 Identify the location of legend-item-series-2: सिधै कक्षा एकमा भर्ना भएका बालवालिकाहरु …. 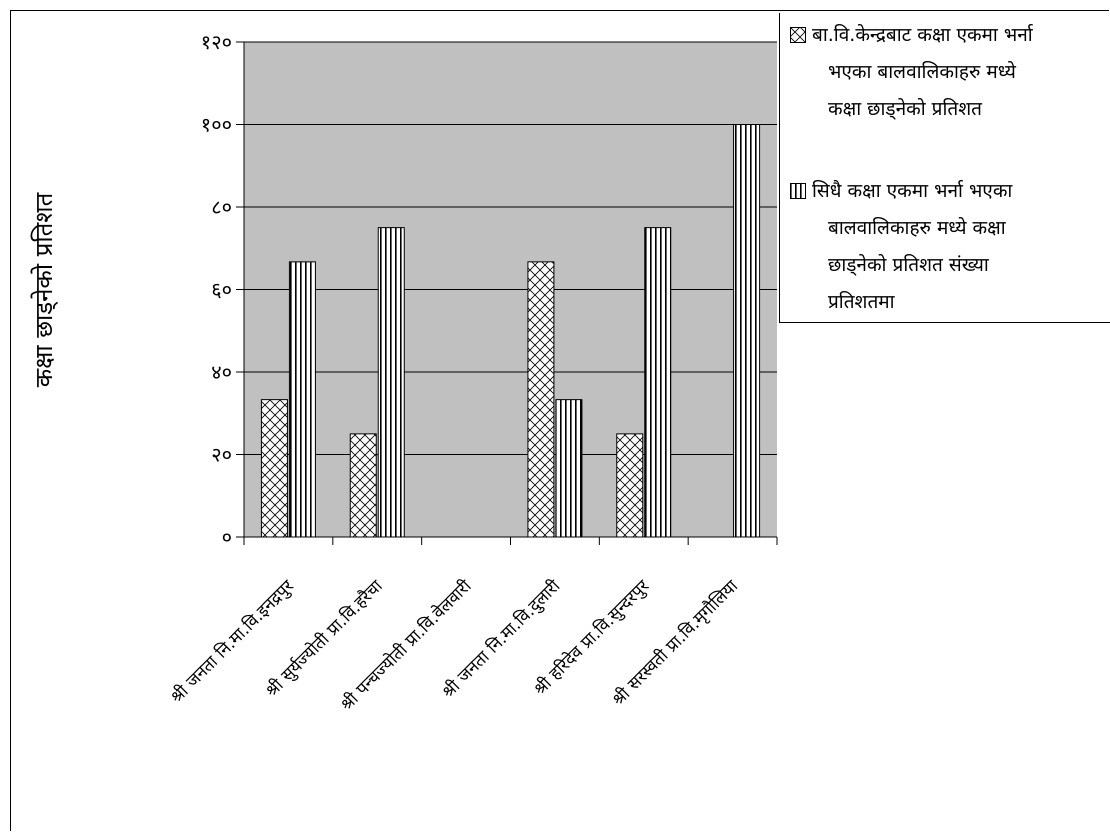
(950, 247).